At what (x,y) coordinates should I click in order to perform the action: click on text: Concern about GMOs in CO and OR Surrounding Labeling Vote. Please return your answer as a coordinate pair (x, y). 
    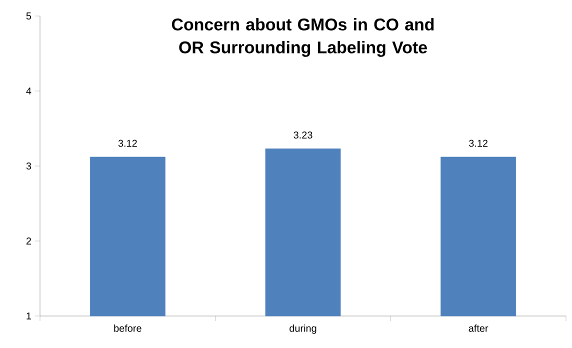
    Looking at the image, I should click on (303, 37).